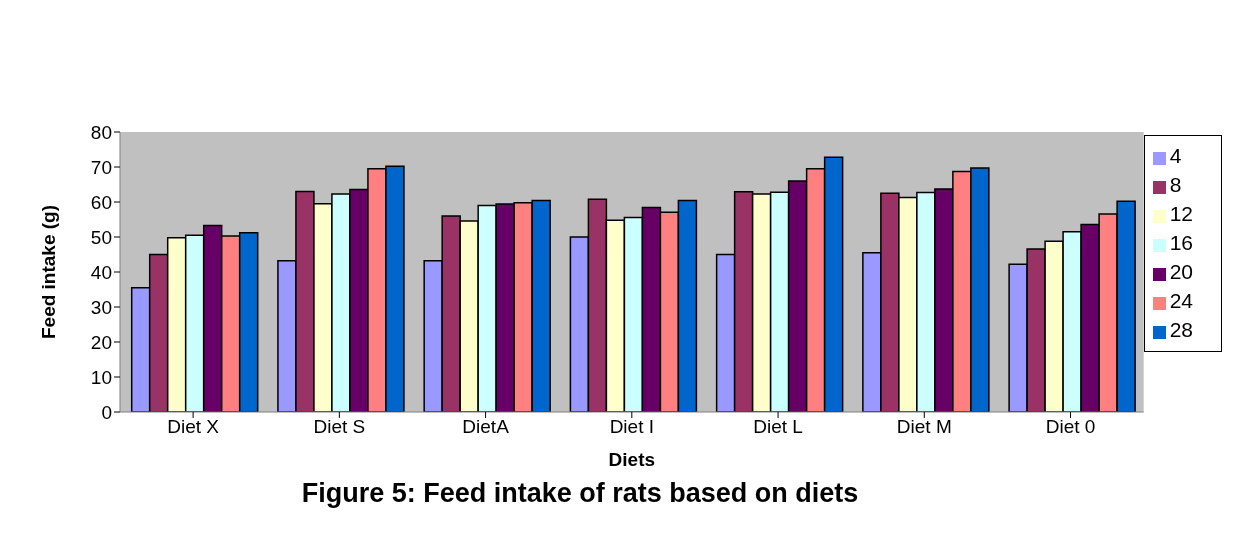 The image size is (1250, 538). What do you see at coordinates (1181, 213) in the screenshot?
I see `legend-label: 12` at bounding box center [1181, 213].